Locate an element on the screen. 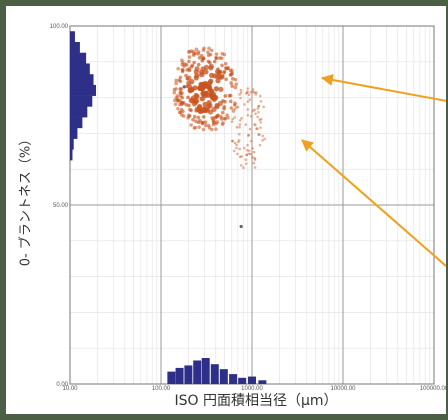  x-tick-label: 10000.00 is located at coordinates (343, 389).